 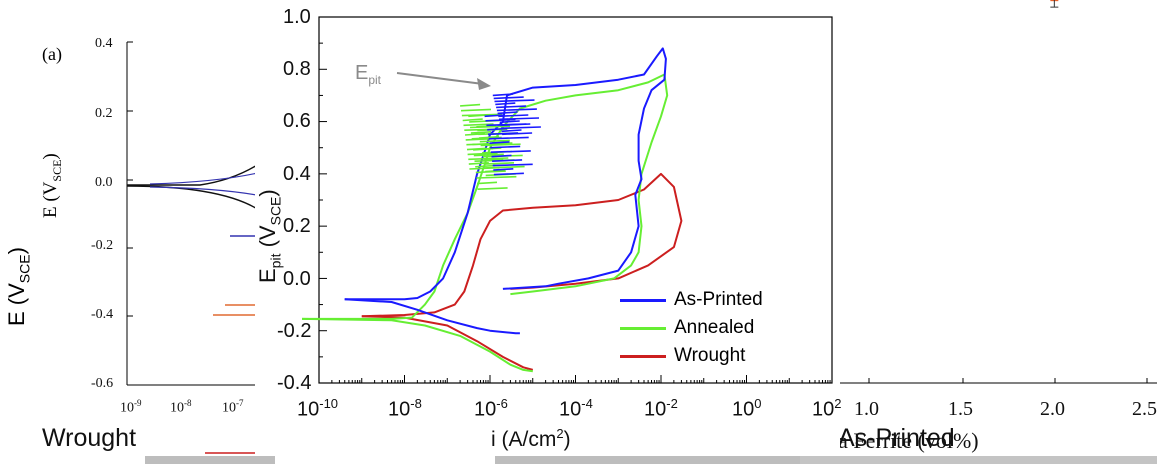 I want to click on legend-label: As-Printed, so click(x=718, y=299).